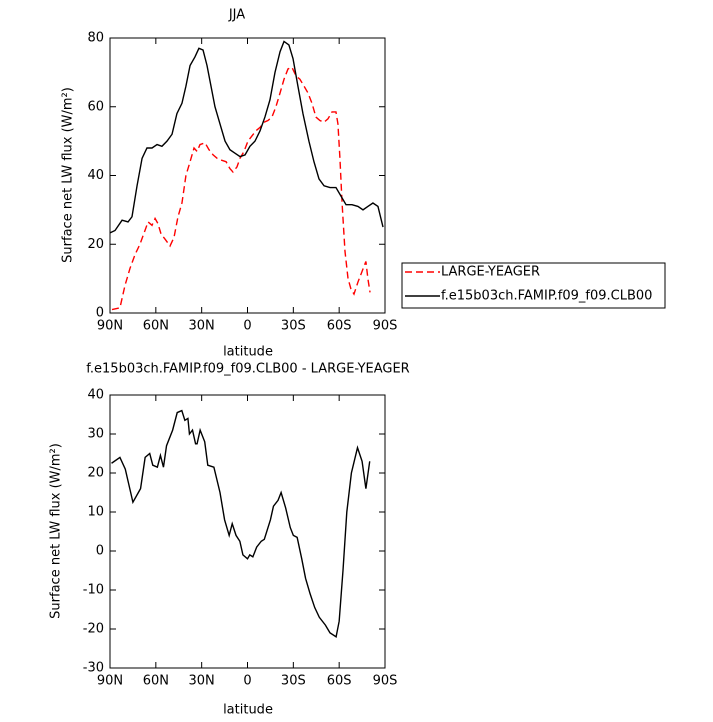  Describe the element at coordinates (93, 668) in the screenshot. I see `y-tick-label: -30` at that location.